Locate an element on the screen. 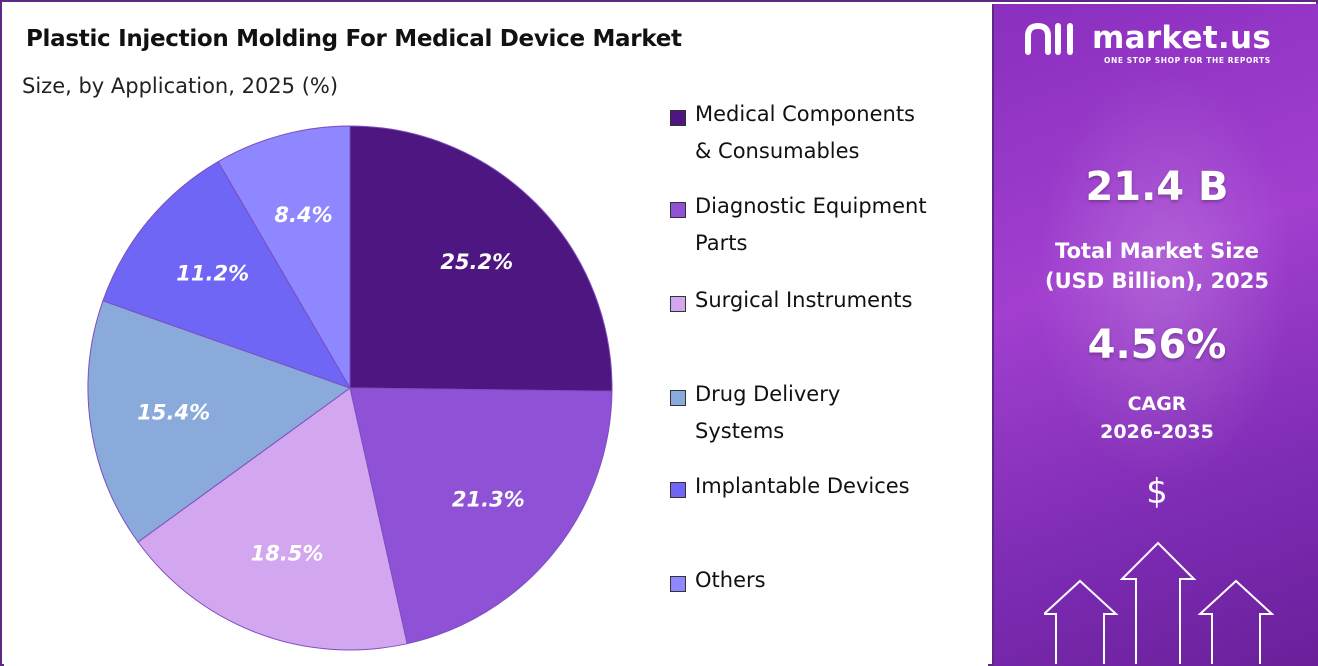  legend-label: Drug Delivery Systems is located at coordinates (840, 413).